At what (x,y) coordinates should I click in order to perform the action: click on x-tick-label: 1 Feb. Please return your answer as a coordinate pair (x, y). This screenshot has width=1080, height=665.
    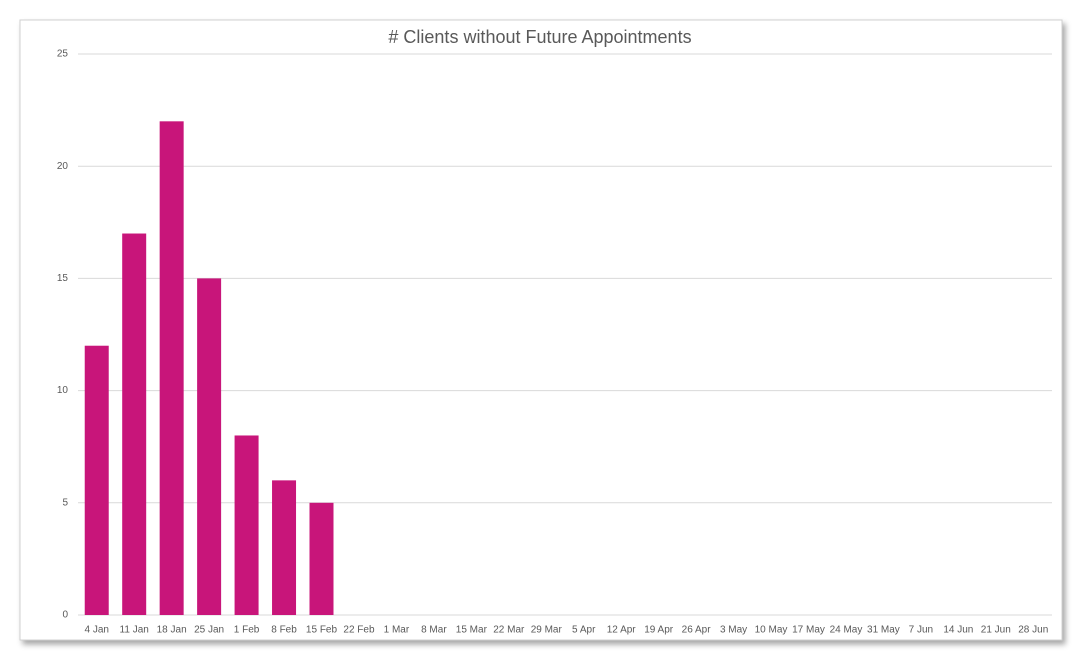
    Looking at the image, I should click on (247, 630).